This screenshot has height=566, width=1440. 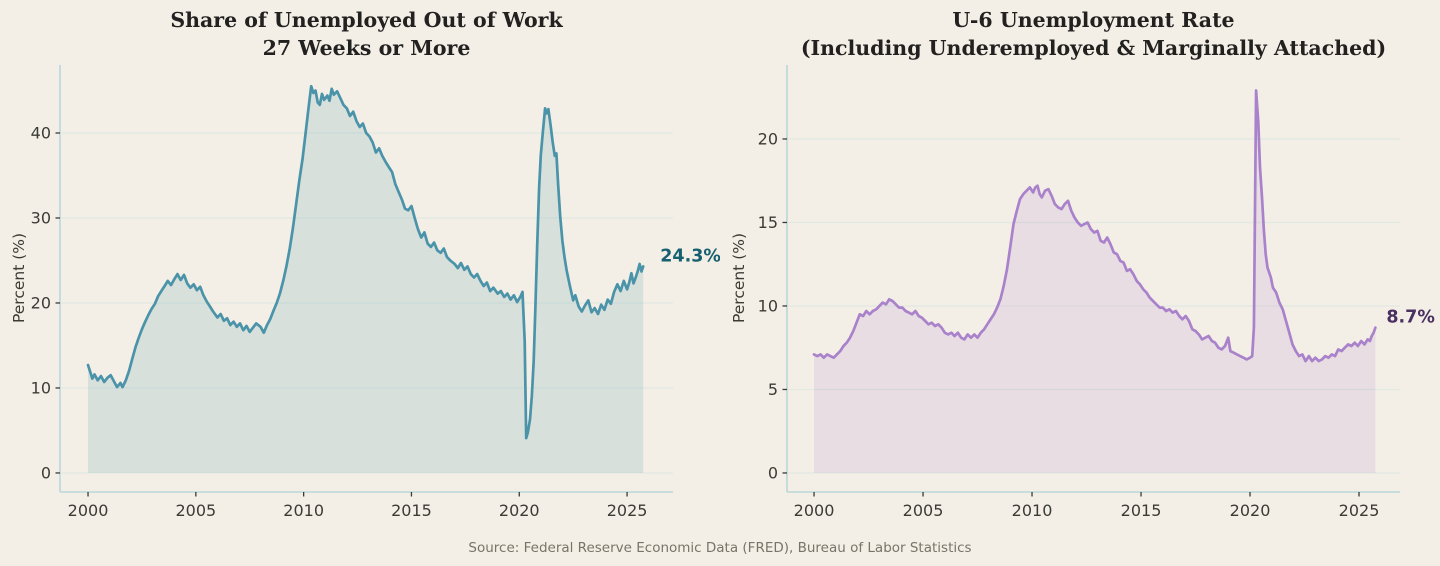 What do you see at coordinates (1410, 318) in the screenshot?
I see `last-value-annotation: 8.7%` at bounding box center [1410, 318].